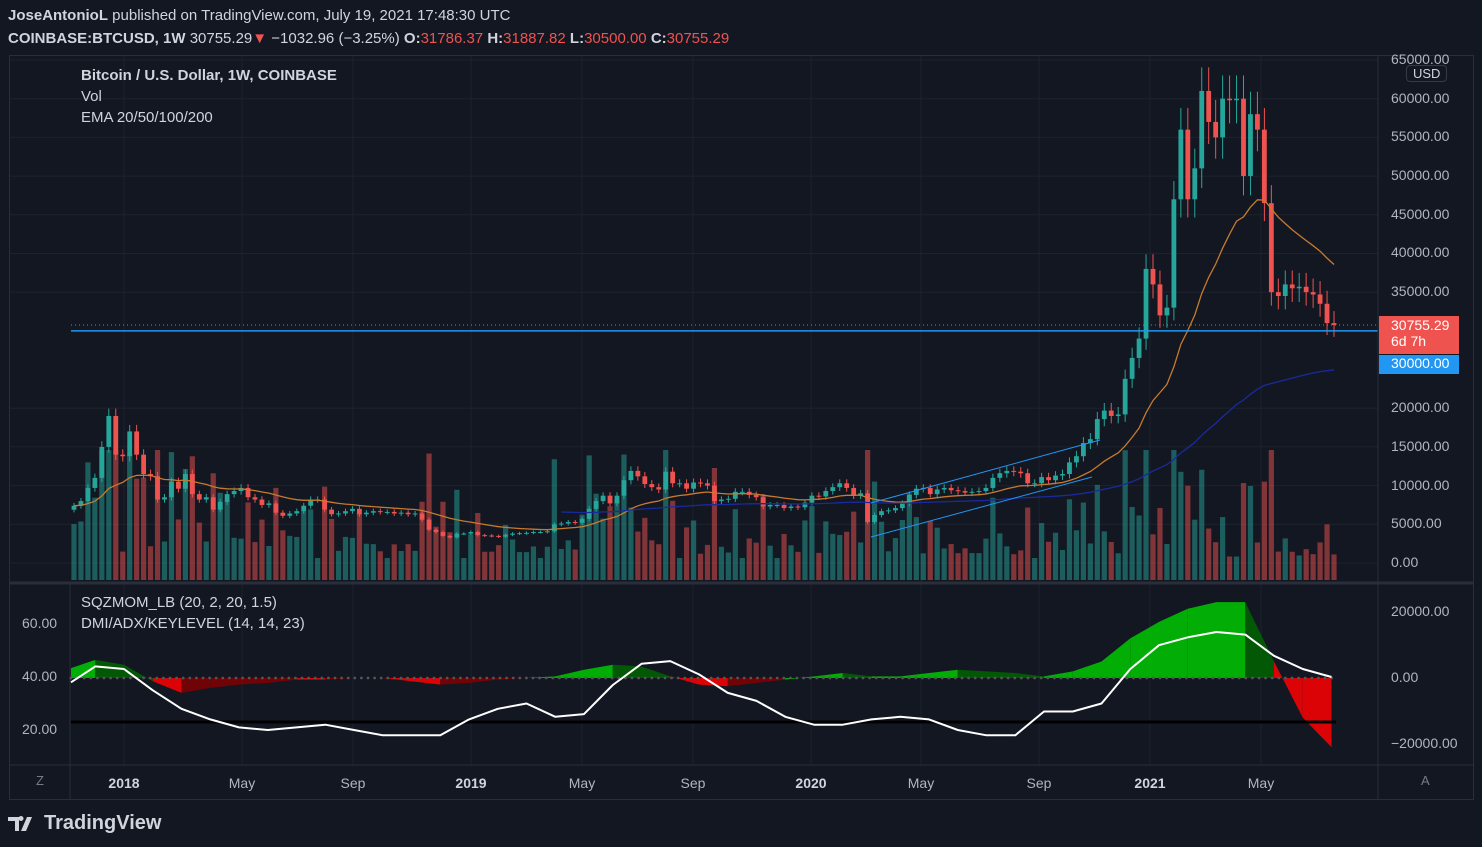 This screenshot has height=847, width=1482. Describe the element at coordinates (58, 15) in the screenshot. I see `author-name: JoseAntonioL` at that location.